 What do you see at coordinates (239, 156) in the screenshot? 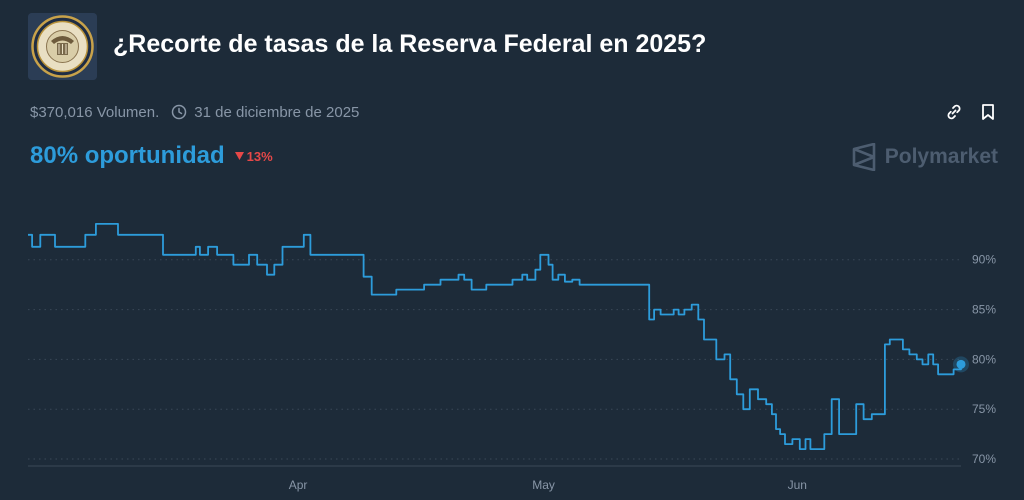
I see `down-triangle-icon` at bounding box center [239, 156].